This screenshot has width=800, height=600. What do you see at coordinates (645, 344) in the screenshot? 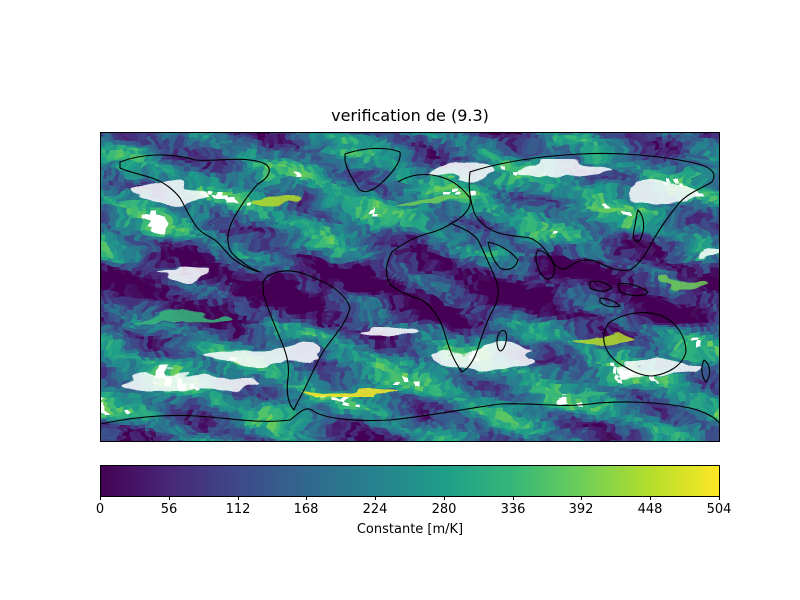
I see `coast-australia` at bounding box center [645, 344].